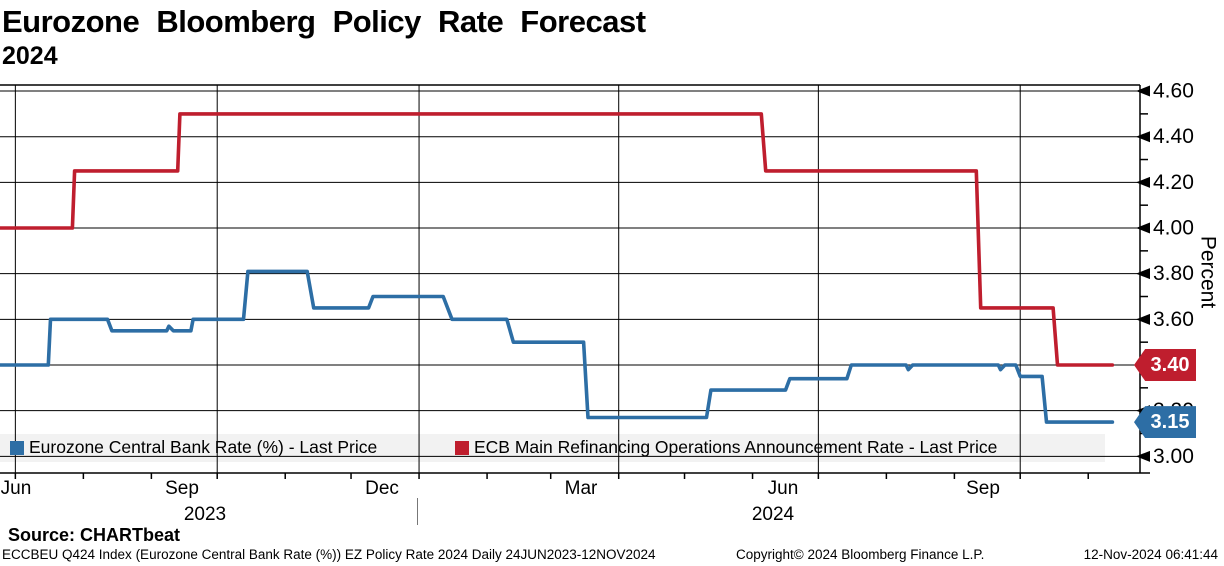 This screenshot has height=566, width=1224. What do you see at coordinates (1173, 136) in the screenshot?
I see `y-tick-label: 4.40` at bounding box center [1173, 136].